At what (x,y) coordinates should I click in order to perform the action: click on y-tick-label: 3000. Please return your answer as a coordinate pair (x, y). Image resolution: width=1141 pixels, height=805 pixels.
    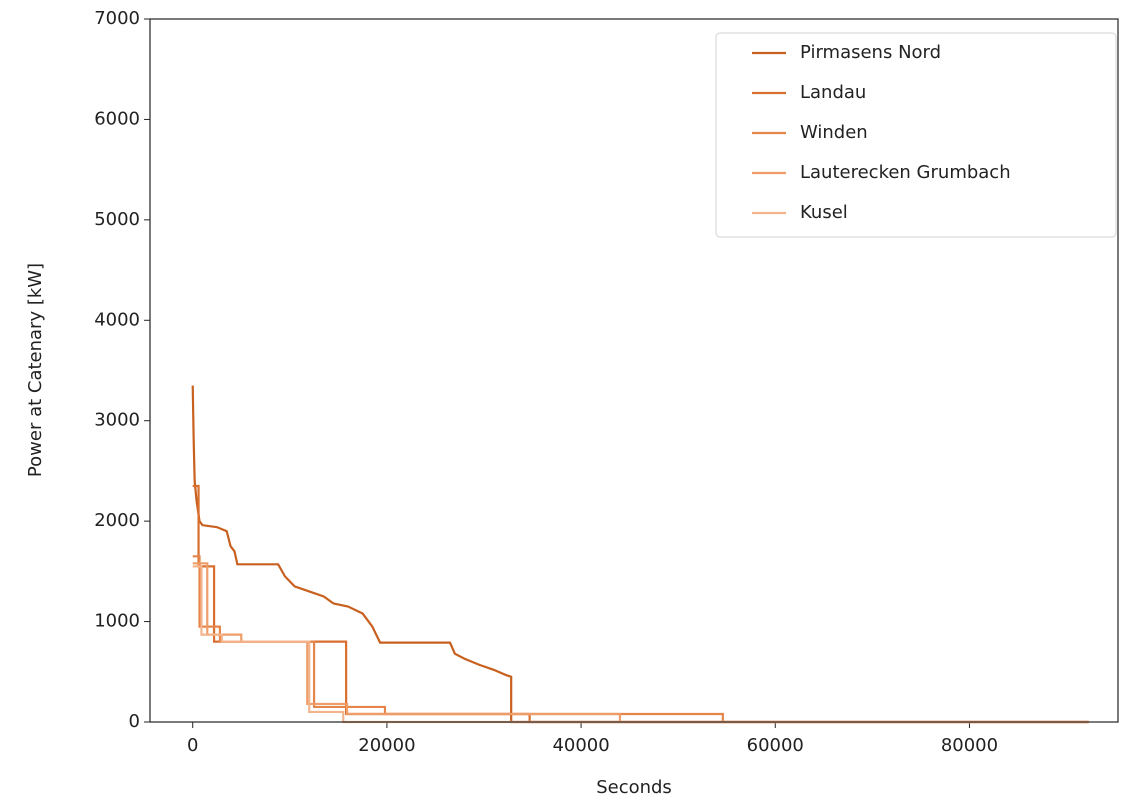
    Looking at the image, I should click on (117, 420).